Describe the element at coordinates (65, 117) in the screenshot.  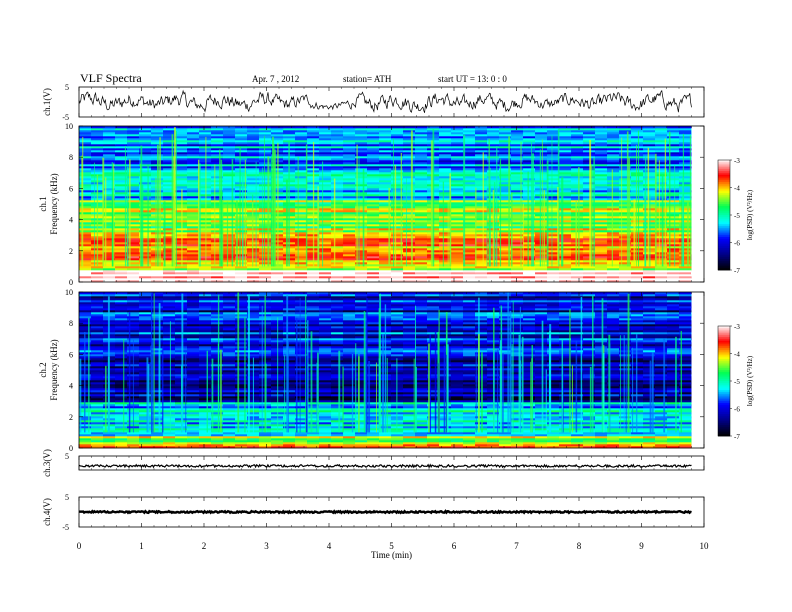
I see `y-tick-label: -5` at that location.